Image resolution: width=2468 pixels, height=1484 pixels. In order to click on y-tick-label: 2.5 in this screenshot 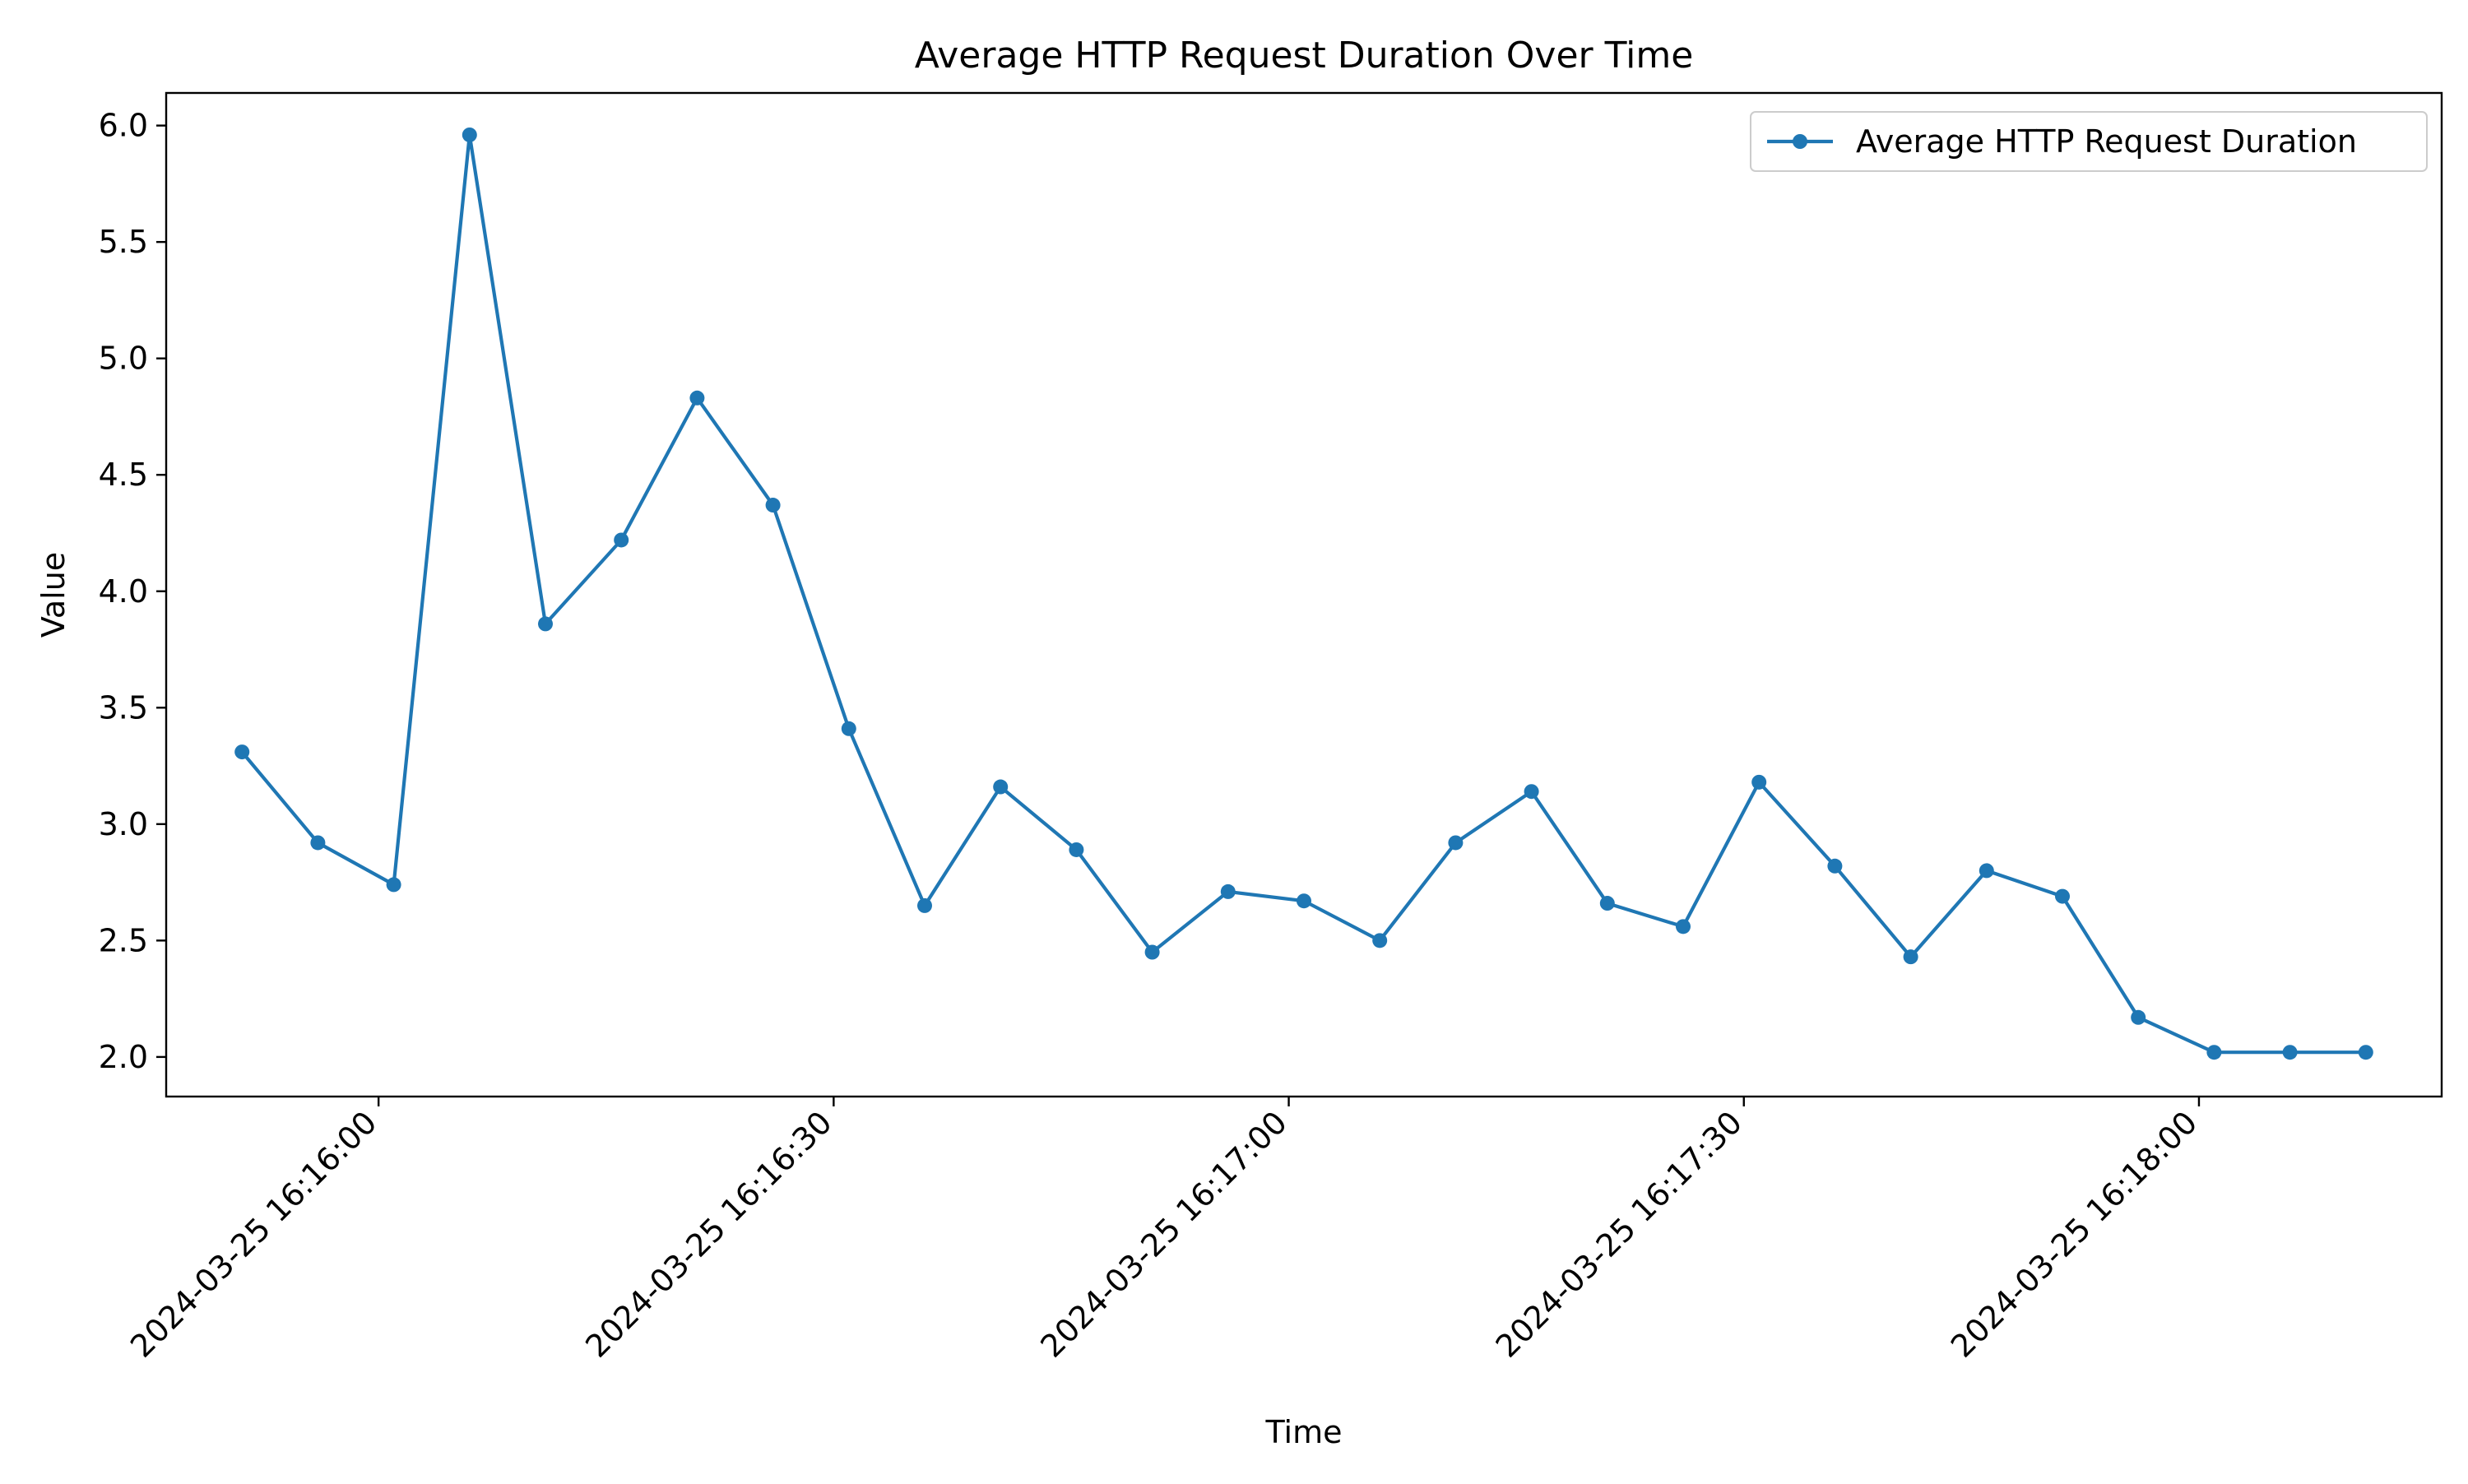, I will do `click(124, 940)`.